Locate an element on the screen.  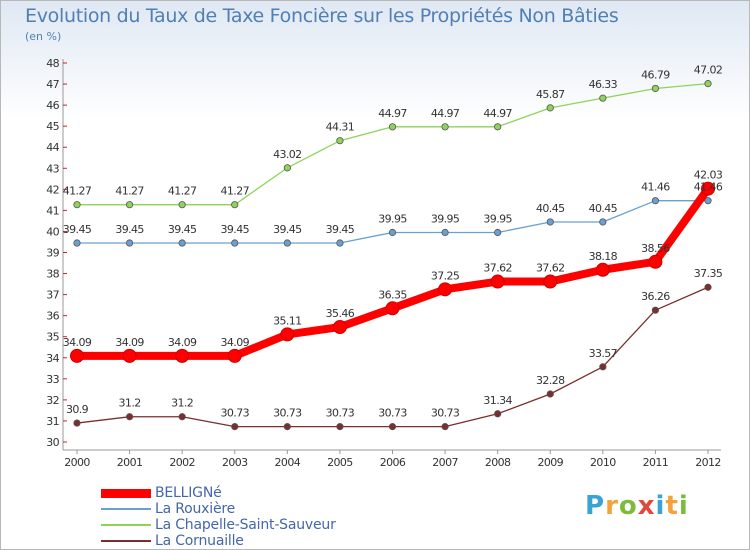
data-label: 37.35 is located at coordinates (708, 273).